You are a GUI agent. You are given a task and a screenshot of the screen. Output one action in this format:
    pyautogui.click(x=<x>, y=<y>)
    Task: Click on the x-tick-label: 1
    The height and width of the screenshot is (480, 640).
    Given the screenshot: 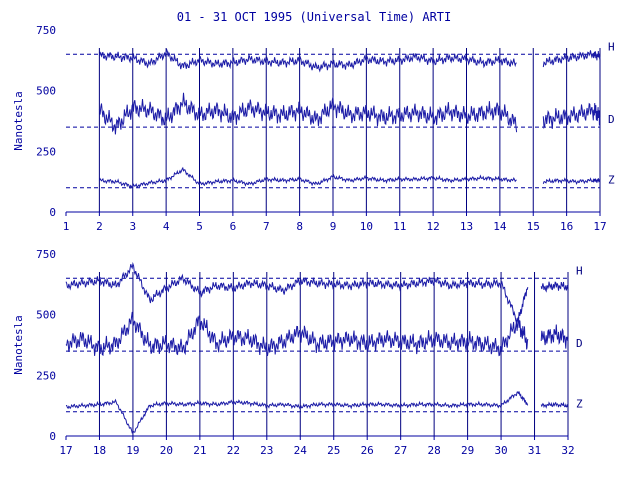 What is the action you would take?
    pyautogui.click(x=66, y=226)
    